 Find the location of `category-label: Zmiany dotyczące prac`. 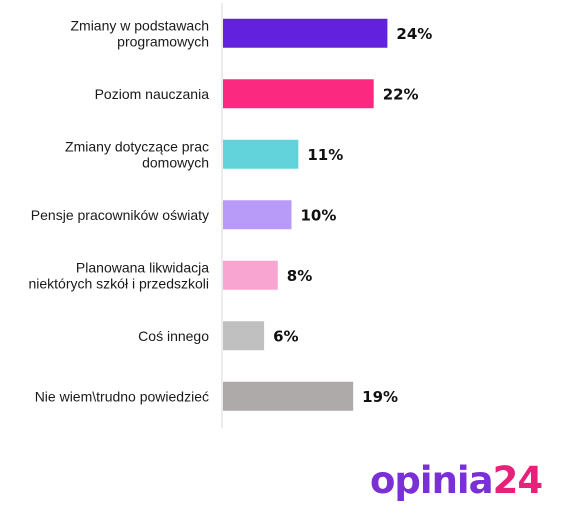

category-label: Zmiany dotyczące prac is located at coordinates (137, 146).